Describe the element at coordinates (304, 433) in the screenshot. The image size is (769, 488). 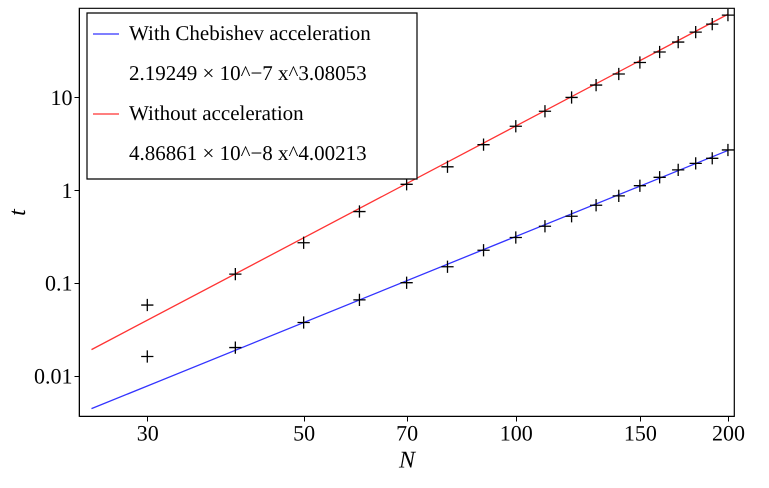
I see `x-tick-label: 50` at that location.